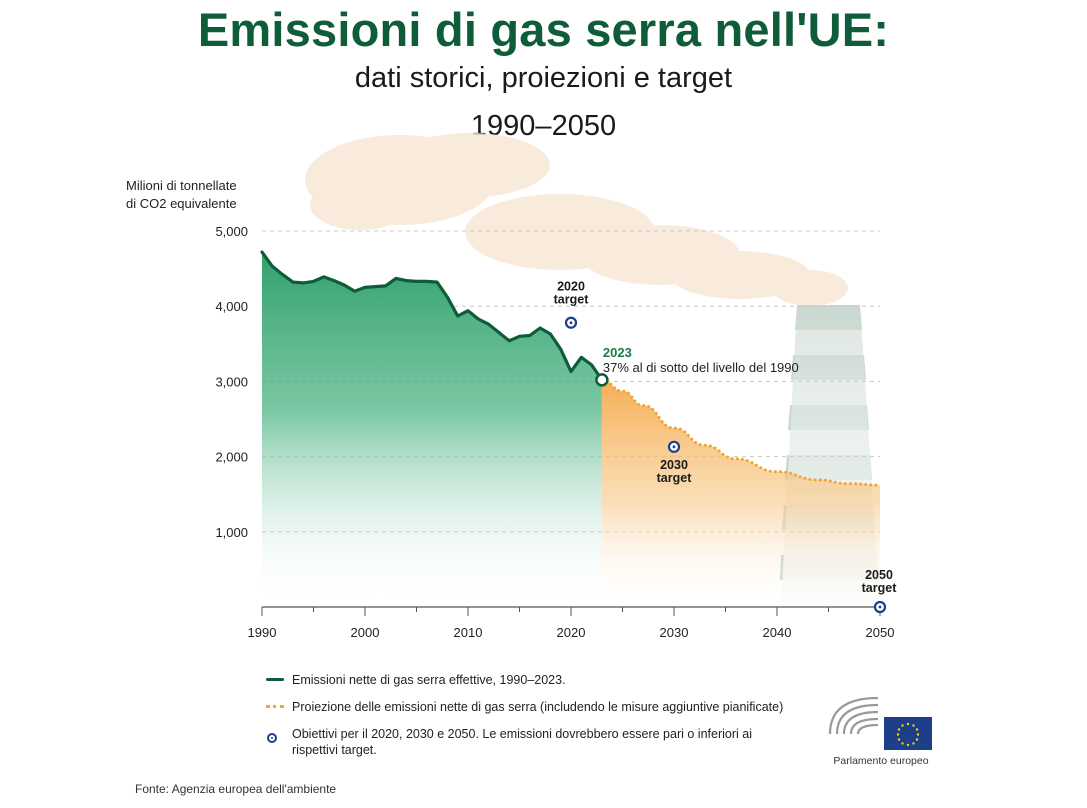  Describe the element at coordinates (571, 323) in the screenshot. I see `target-2020-center` at that location.